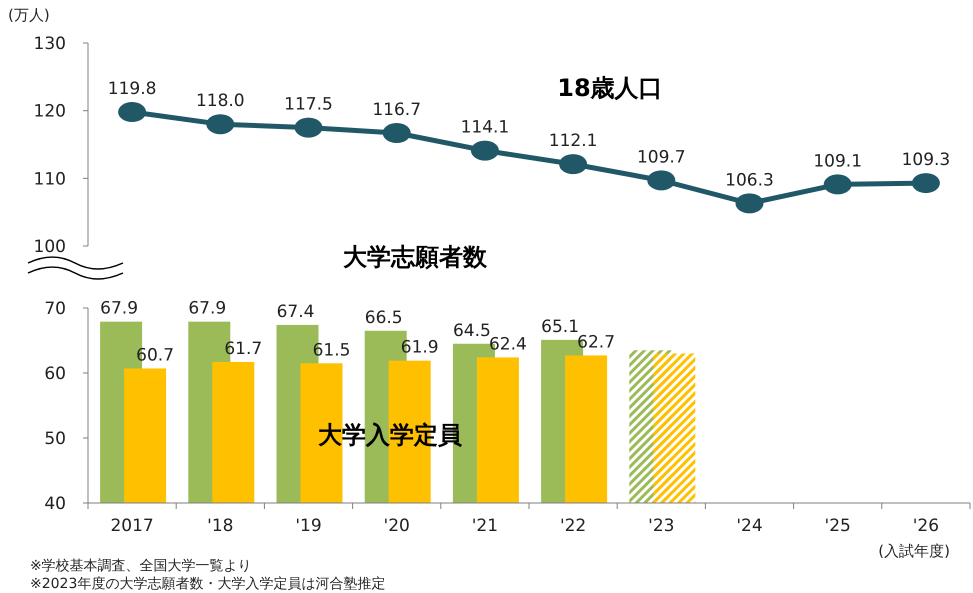 Image resolution: width=973 pixels, height=593 pixels. I want to click on x-tick-label: '23, so click(661, 526).